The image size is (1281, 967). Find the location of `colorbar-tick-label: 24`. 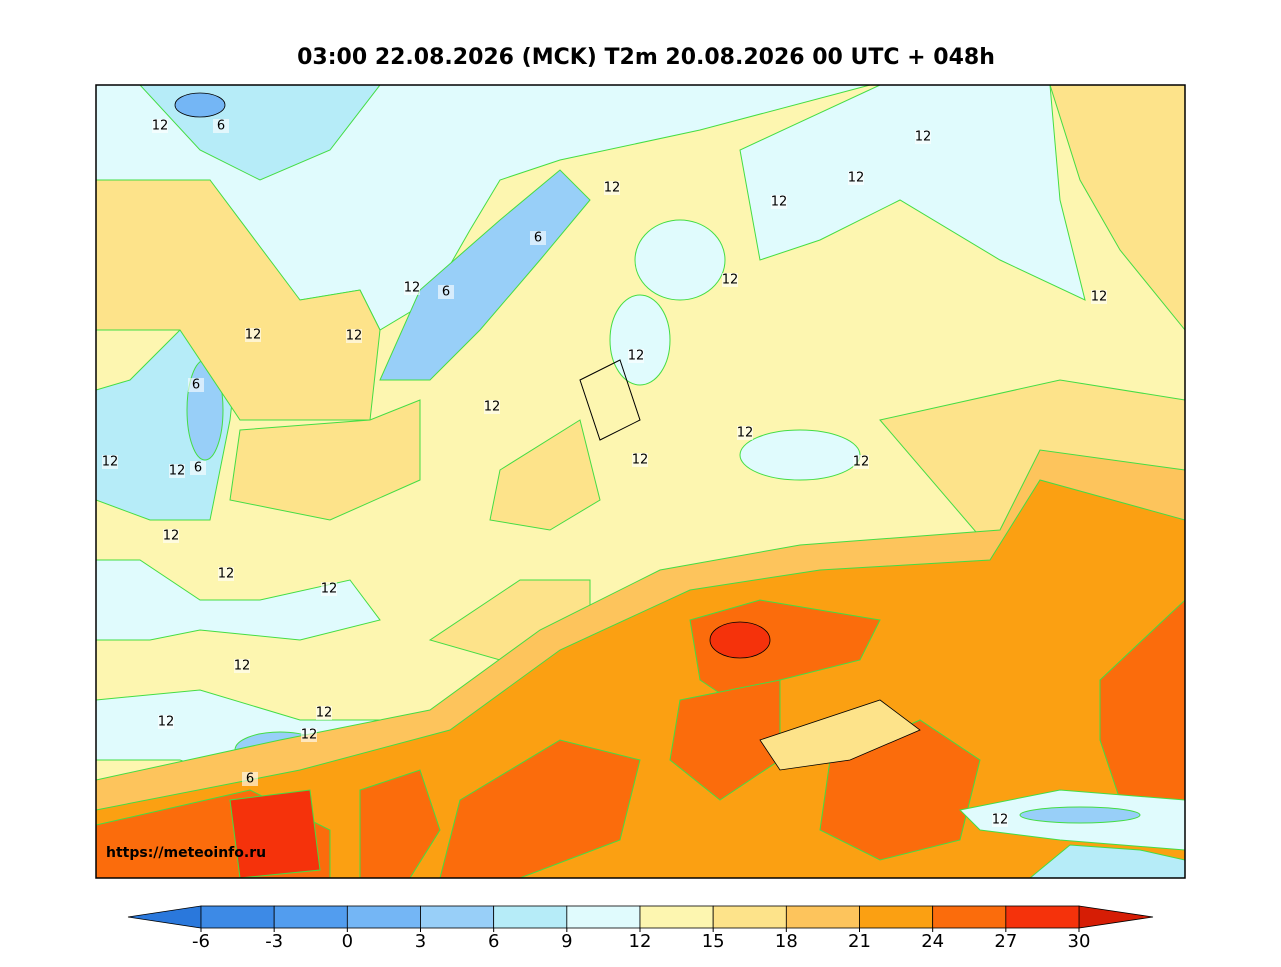

colorbar-tick-label: 24 is located at coordinates (932, 941).